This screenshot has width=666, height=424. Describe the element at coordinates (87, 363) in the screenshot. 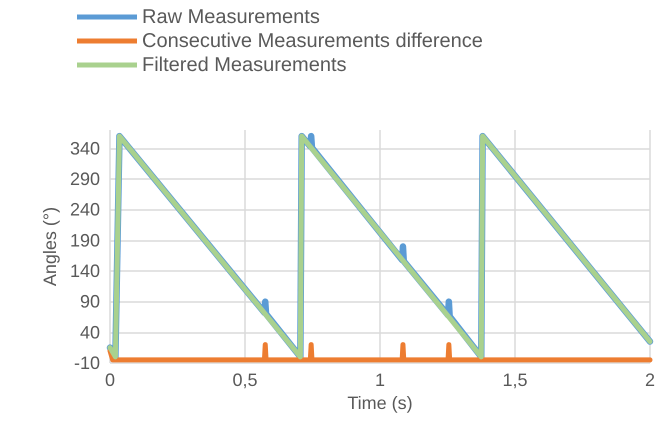

I see `y-tick-label: -10` at that location.